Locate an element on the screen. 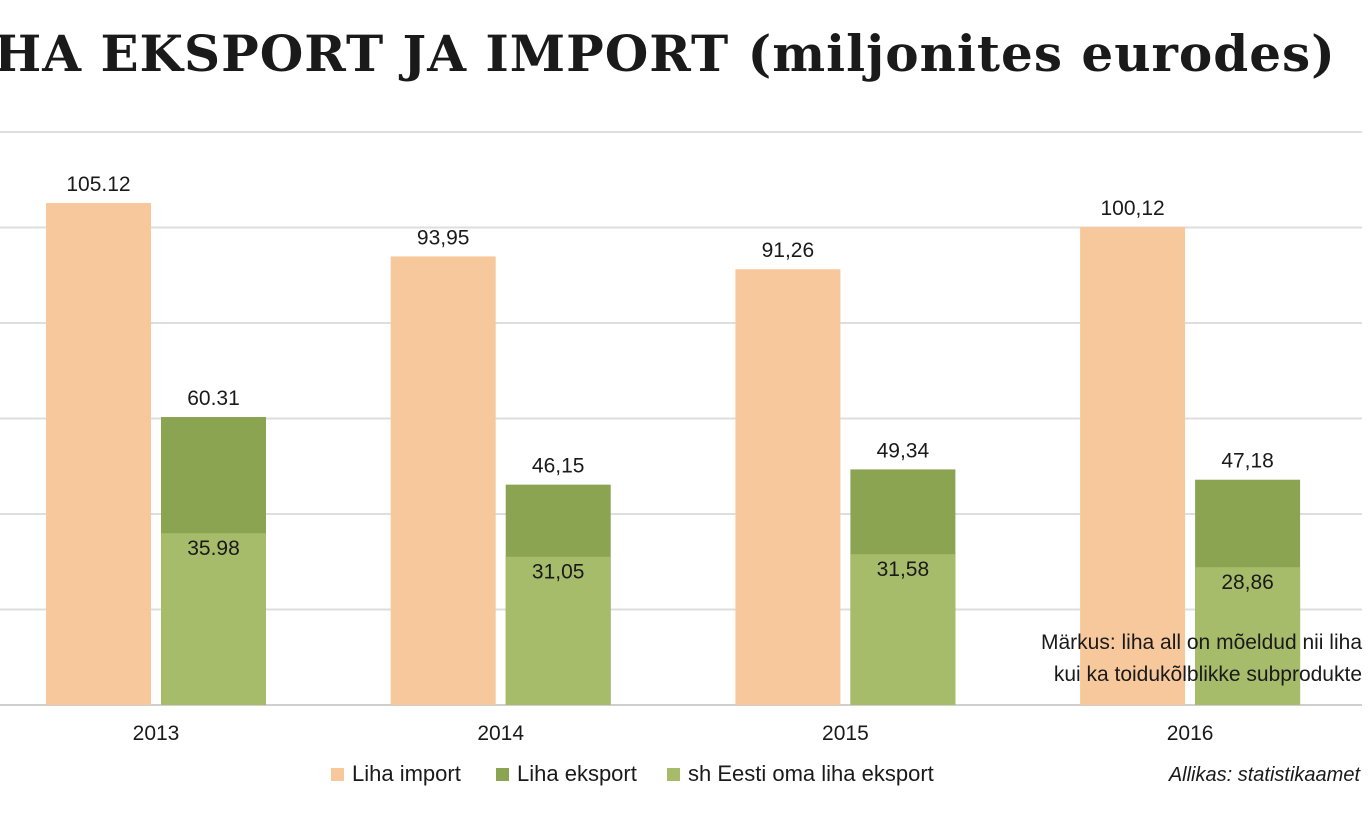 The width and height of the screenshot is (1370, 820). bar-domestic-export-2015 is located at coordinates (903, 629).